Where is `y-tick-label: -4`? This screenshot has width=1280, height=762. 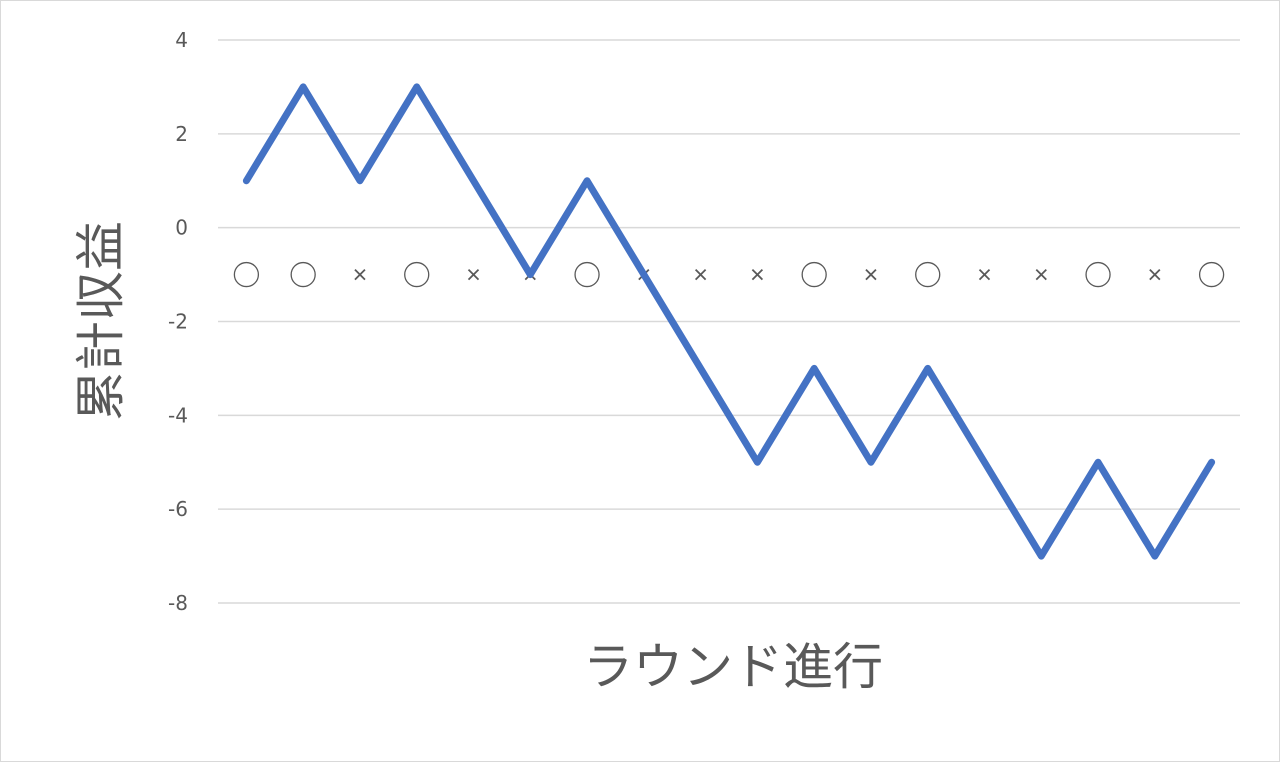
y-tick-label: -4 is located at coordinates (178, 415).